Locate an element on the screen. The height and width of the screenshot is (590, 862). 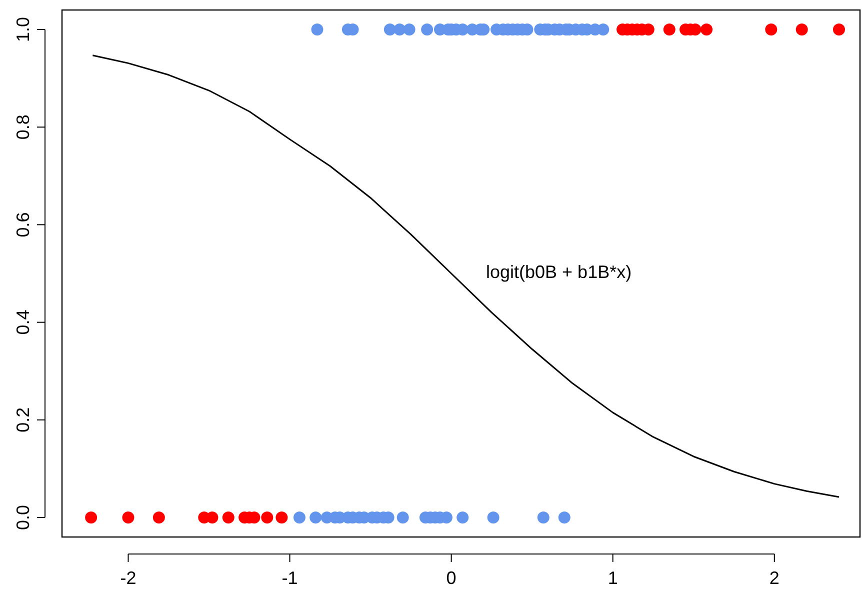
x-tick-label: -1 is located at coordinates (290, 578).